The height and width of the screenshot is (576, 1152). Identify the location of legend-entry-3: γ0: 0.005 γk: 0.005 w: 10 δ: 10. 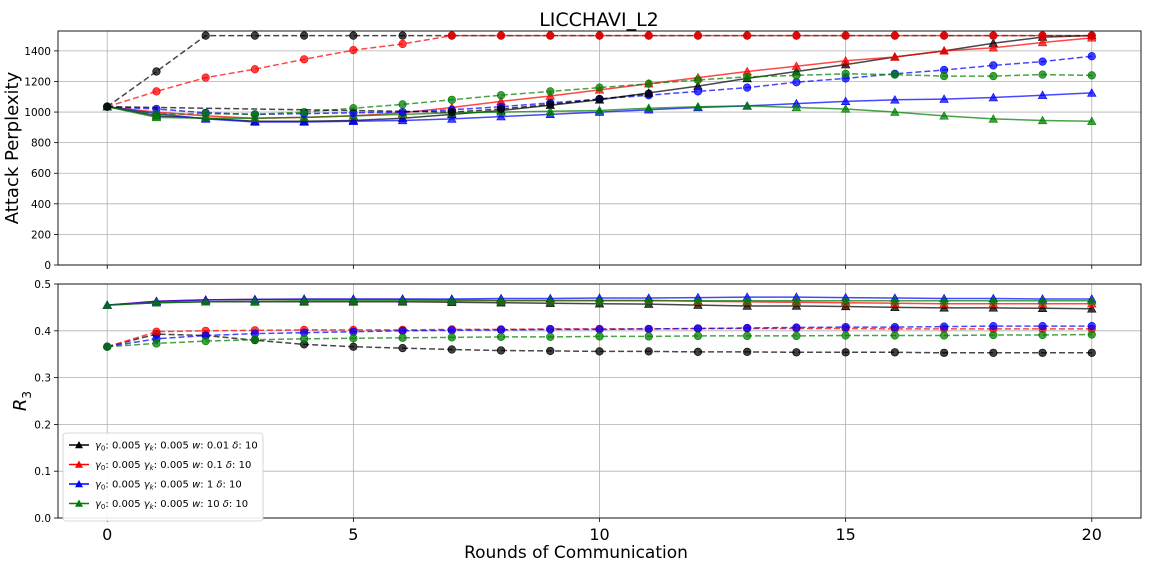
(171, 505).